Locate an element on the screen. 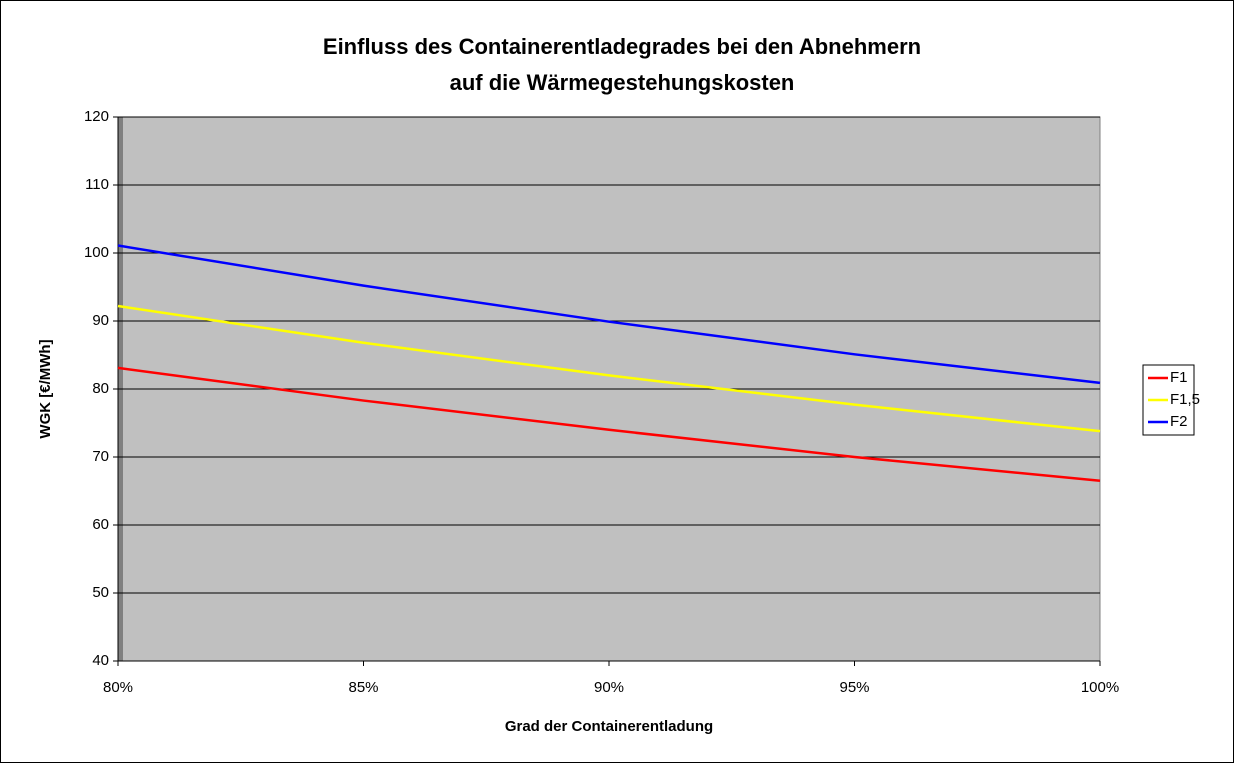 This screenshot has height=763, width=1234. x-tick-label: 95% is located at coordinates (854, 687).